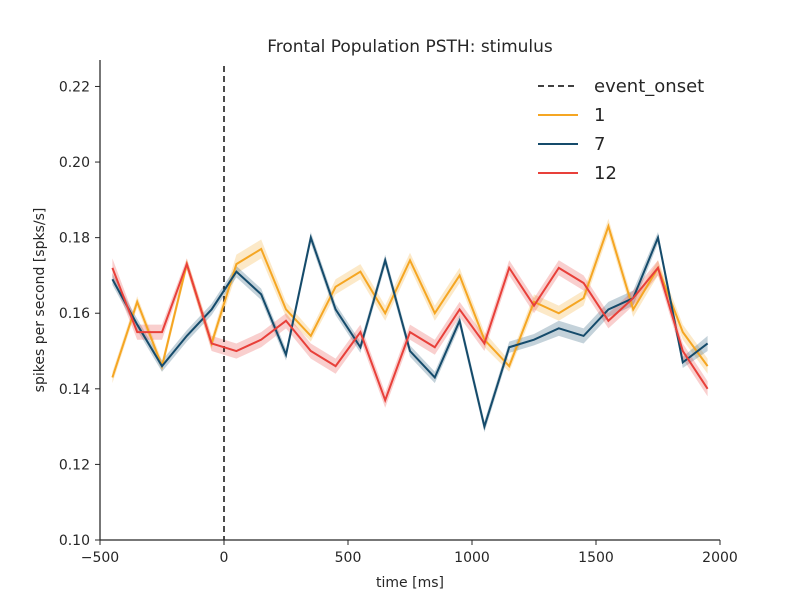 This screenshot has width=800, height=600. What do you see at coordinates (74, 390) in the screenshot?
I see `y-tick-label: 0.14` at bounding box center [74, 390].